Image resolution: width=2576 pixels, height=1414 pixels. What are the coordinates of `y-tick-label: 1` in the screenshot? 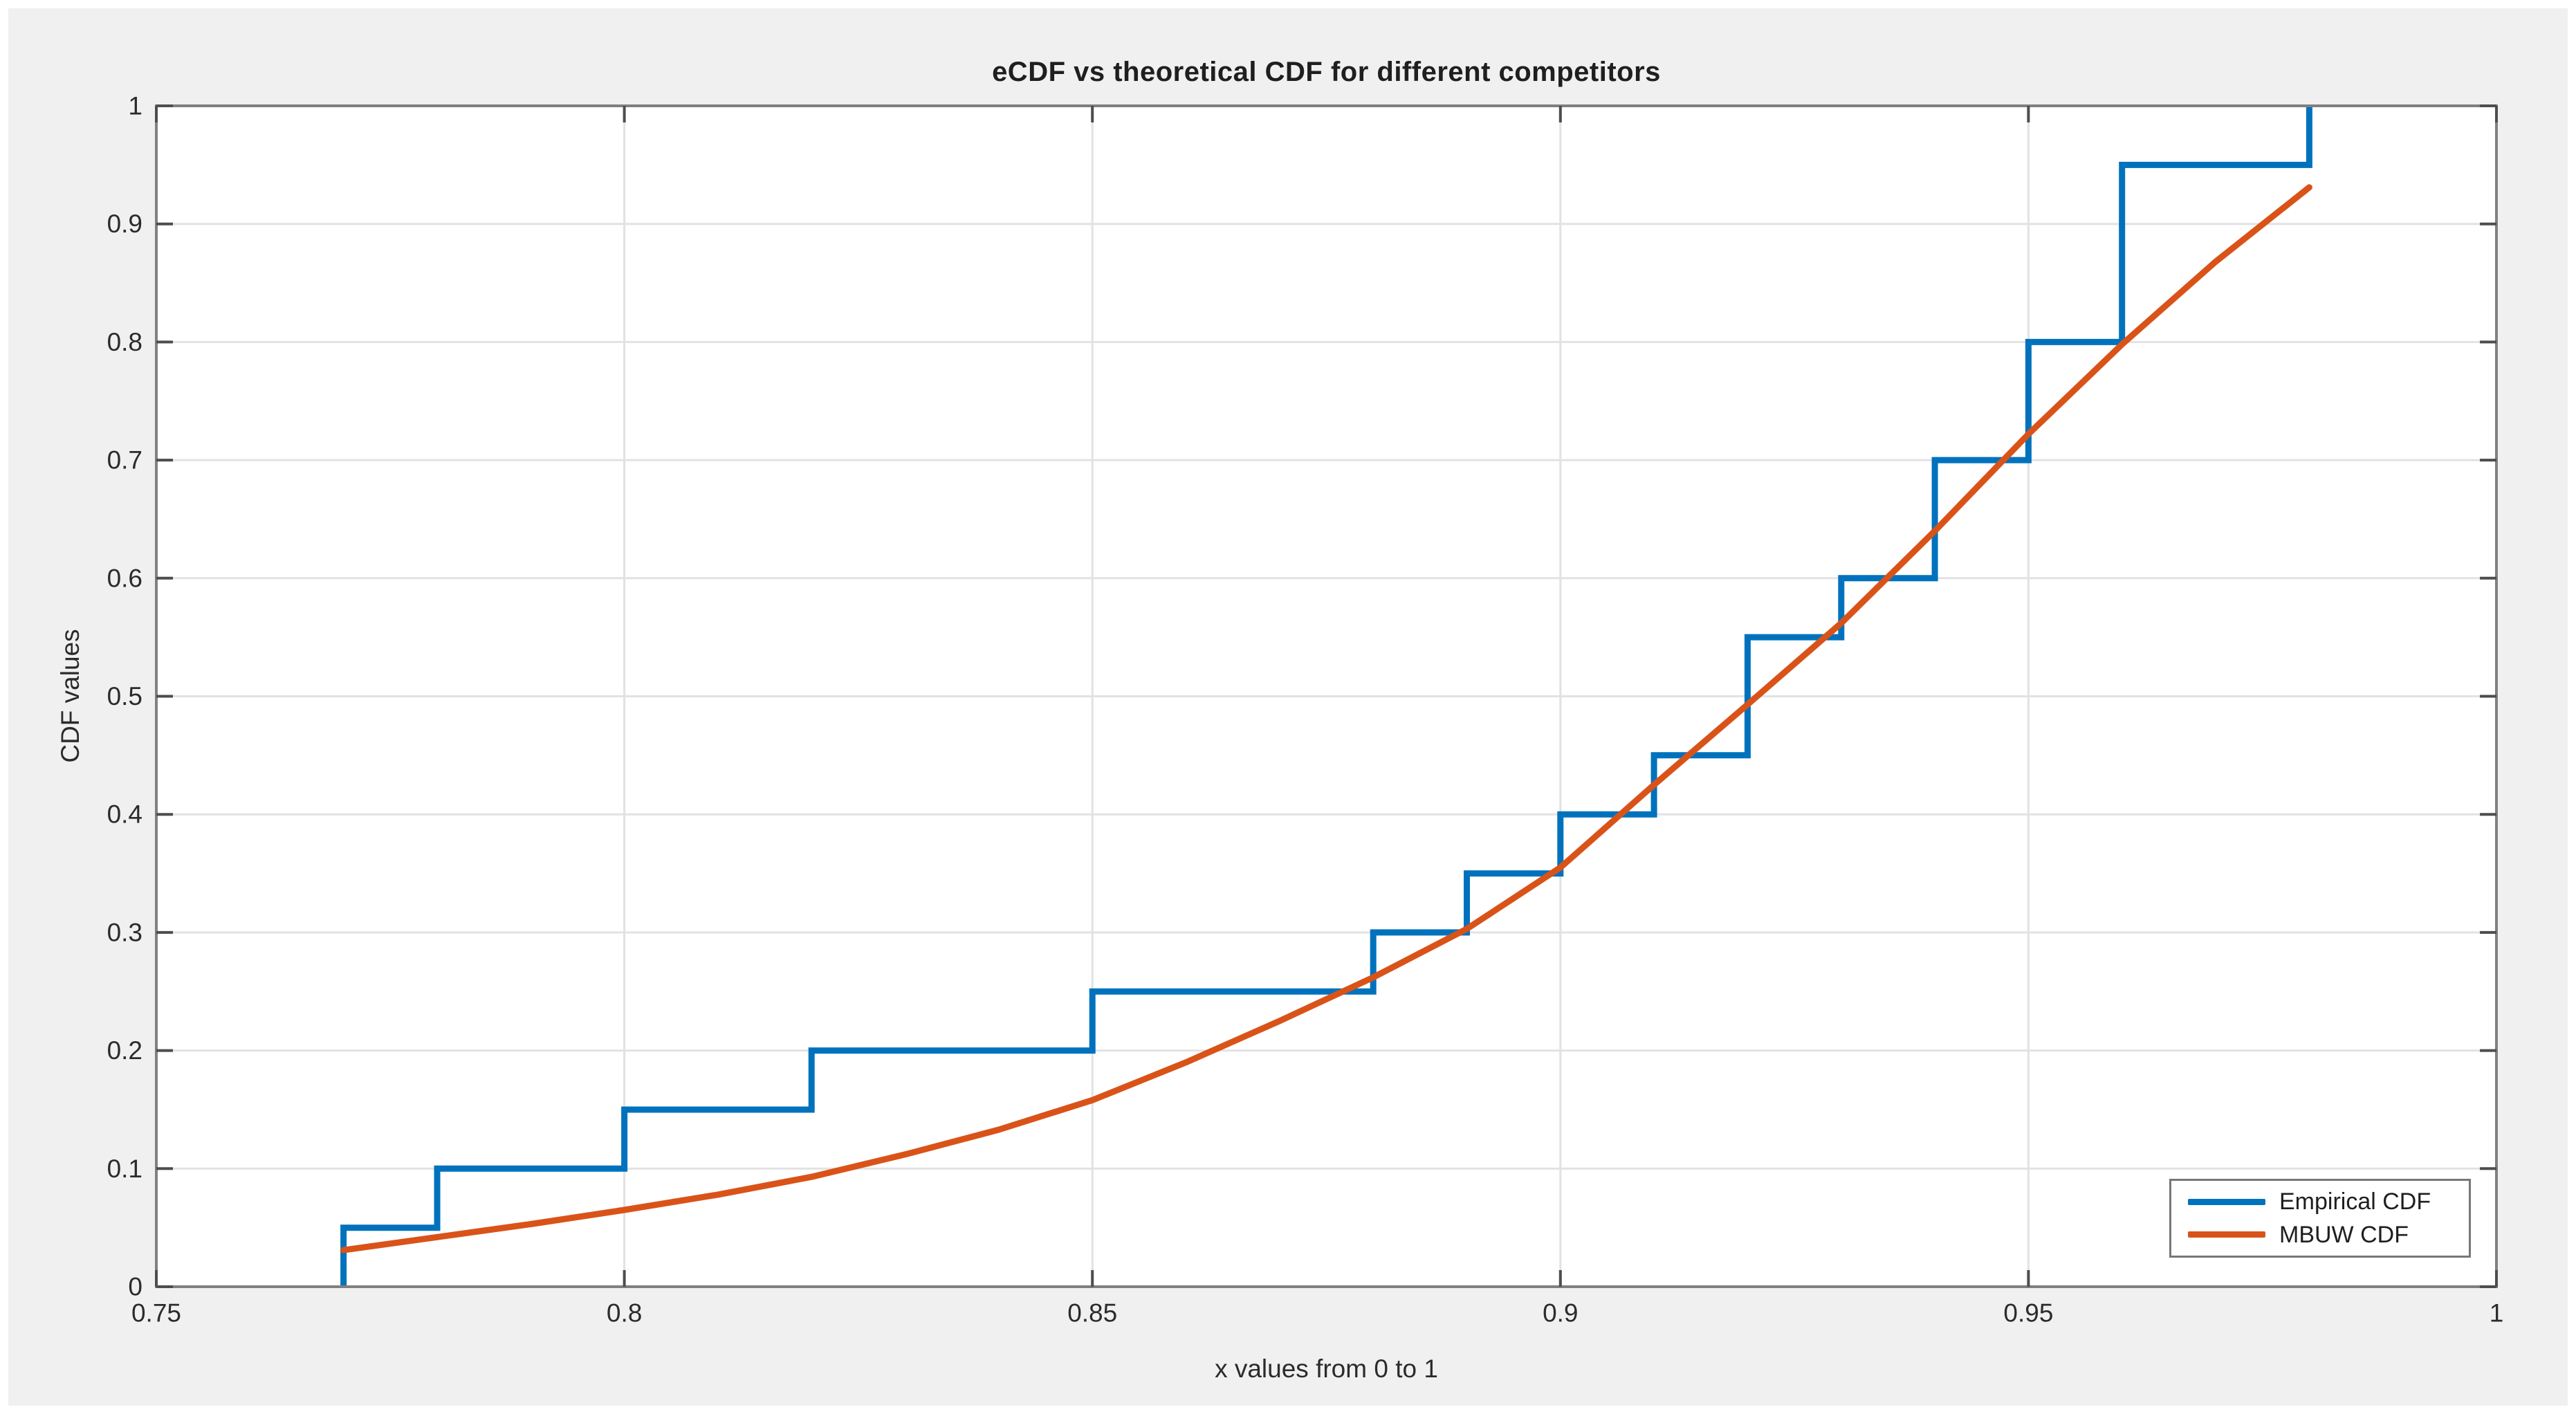 It's located at (135, 106).